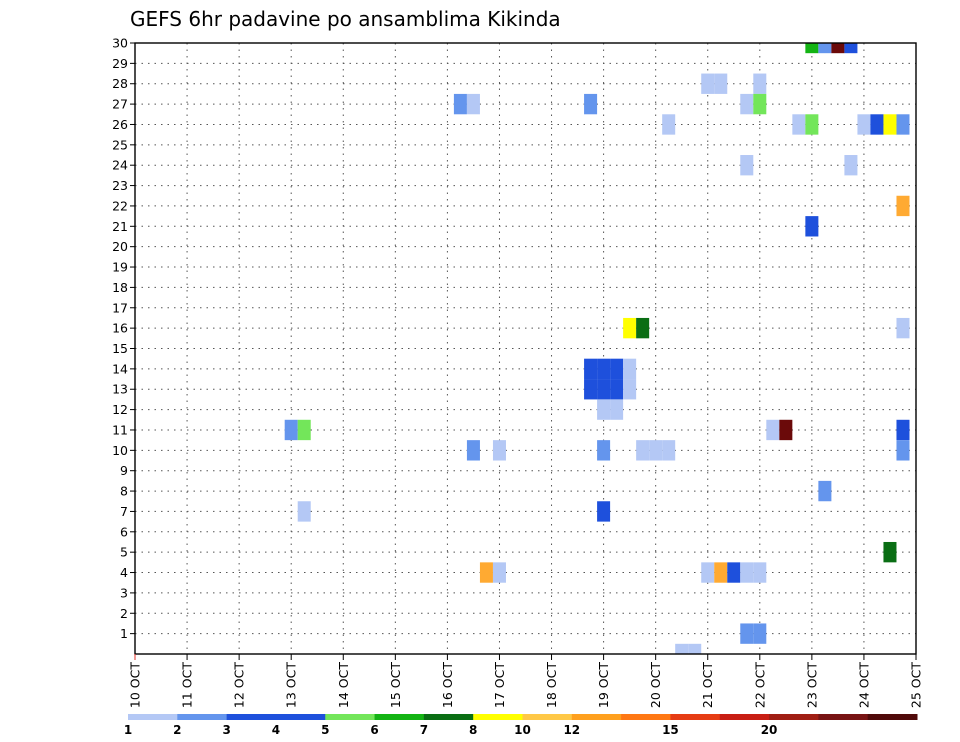  I want to click on x-tick-label: 15 OCT, so click(395, 685).